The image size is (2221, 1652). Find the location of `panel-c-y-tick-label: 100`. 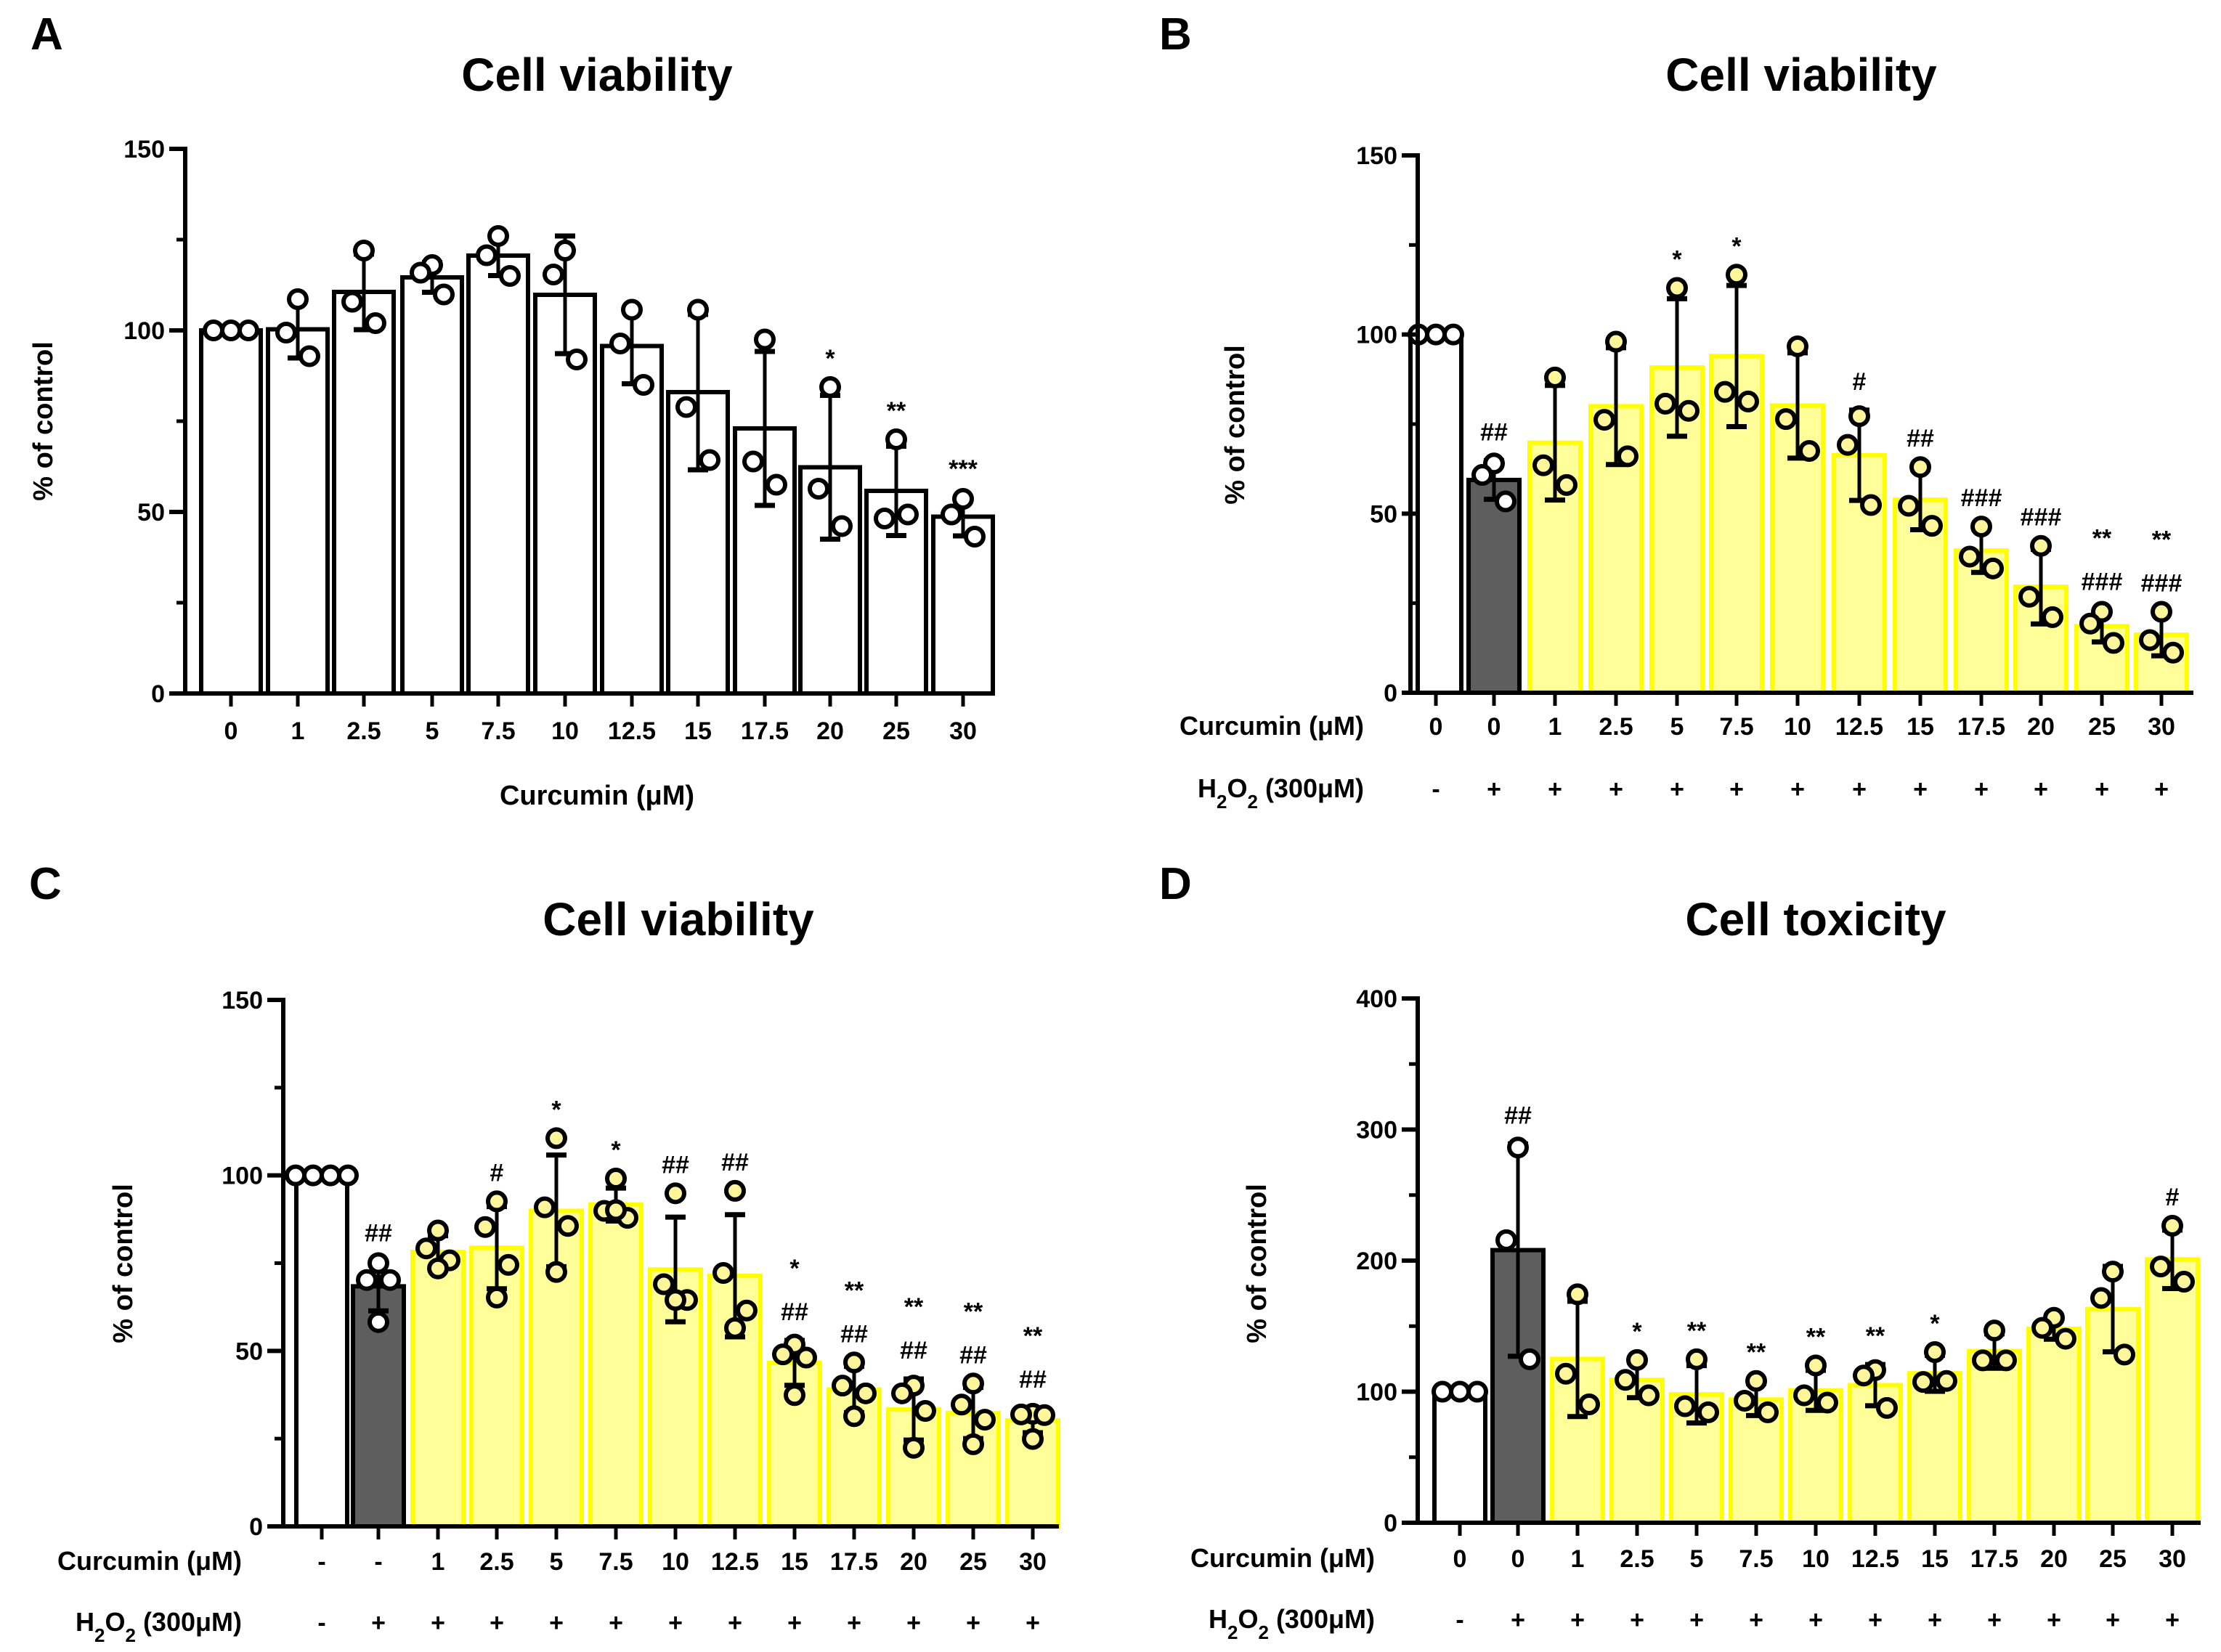

panel-c-y-tick-label: 100 is located at coordinates (242, 1176).